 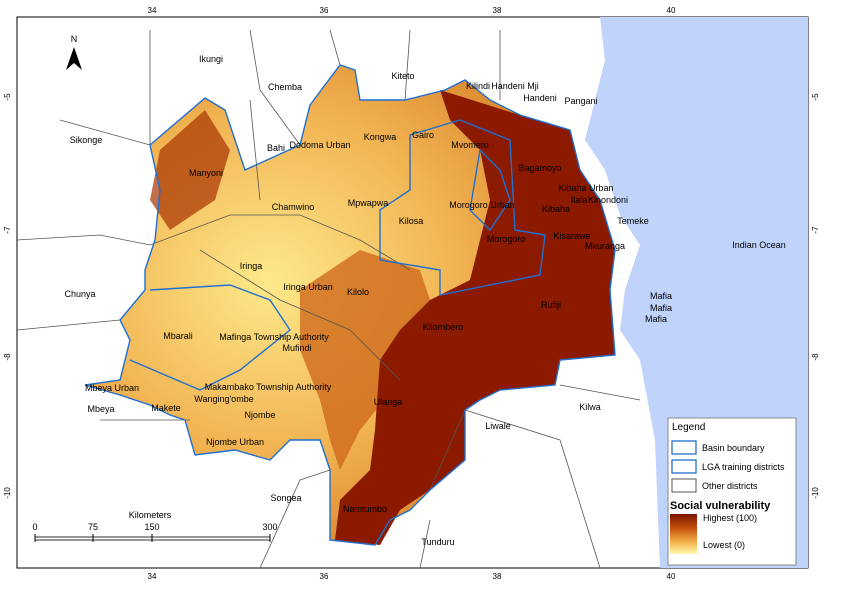 What do you see at coordinates (380, 137) in the screenshot?
I see `place-label: Kongwa` at bounding box center [380, 137].